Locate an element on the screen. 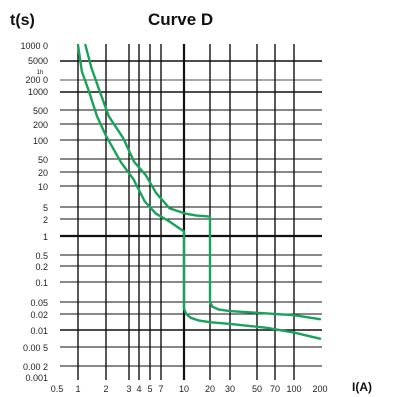 Image resolution: width=394 pixels, height=397 pixels. y-tick-label: 2 is located at coordinates (45, 220).